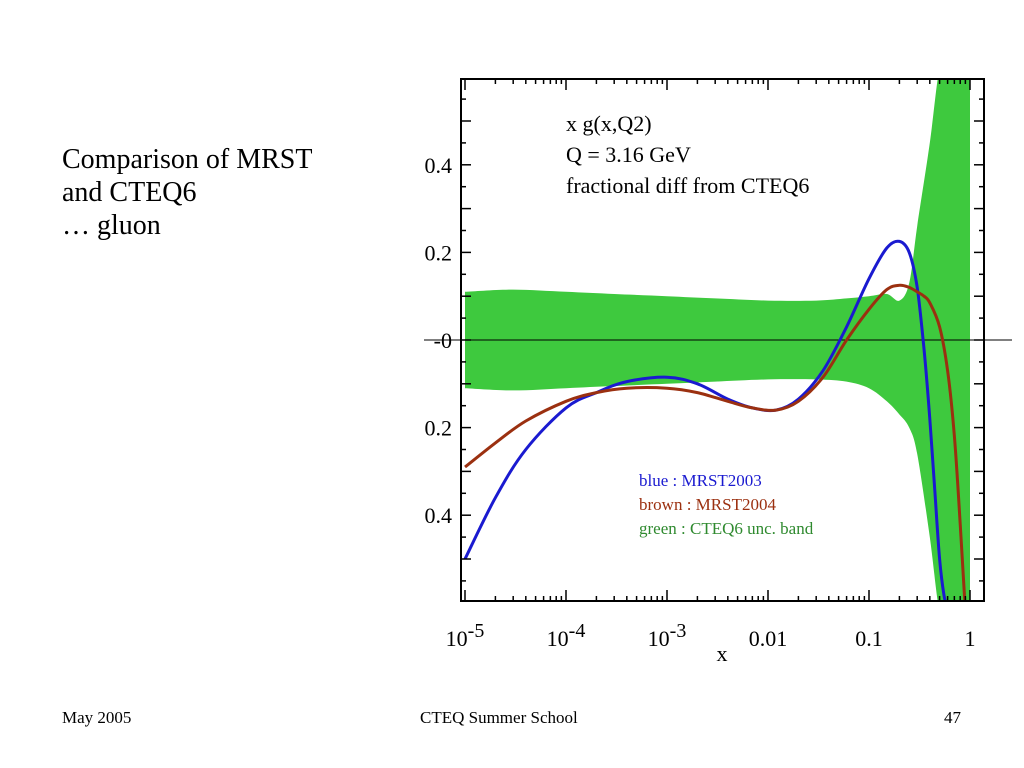  I want to click on x-tick-label: 10⁻³, so click(667, 635).